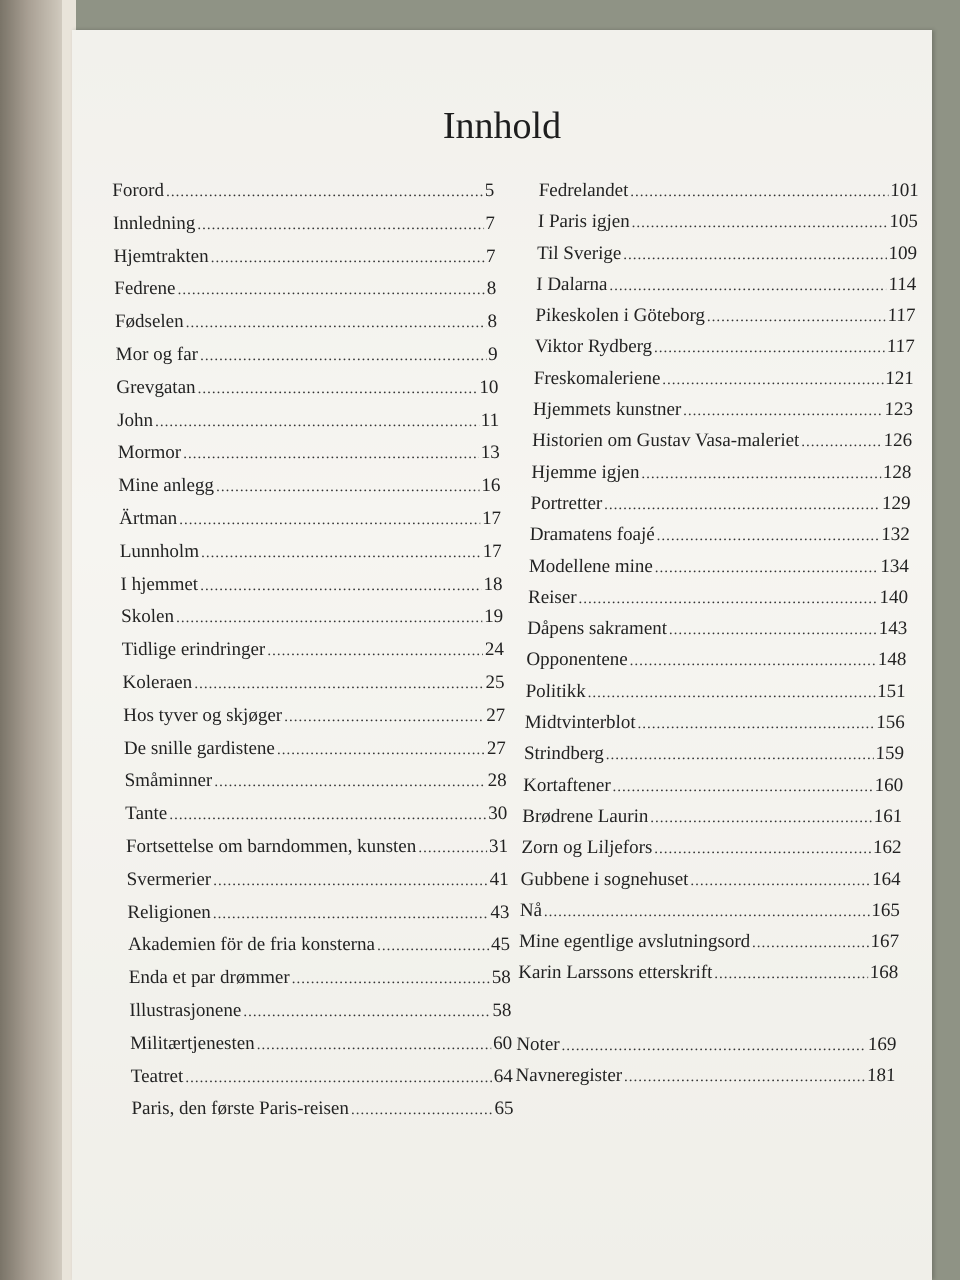  Describe the element at coordinates (891, 691) in the screenshot. I see `toc-entry-page: 151` at that location.